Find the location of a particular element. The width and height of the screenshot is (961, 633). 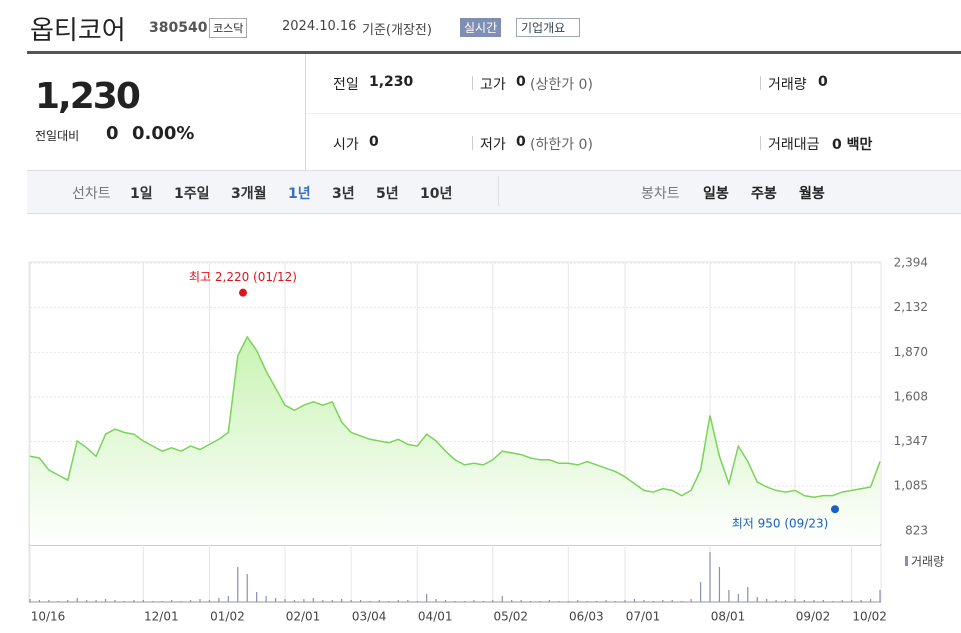

low-label: 최저 950 (09/23) is located at coordinates (780, 524).